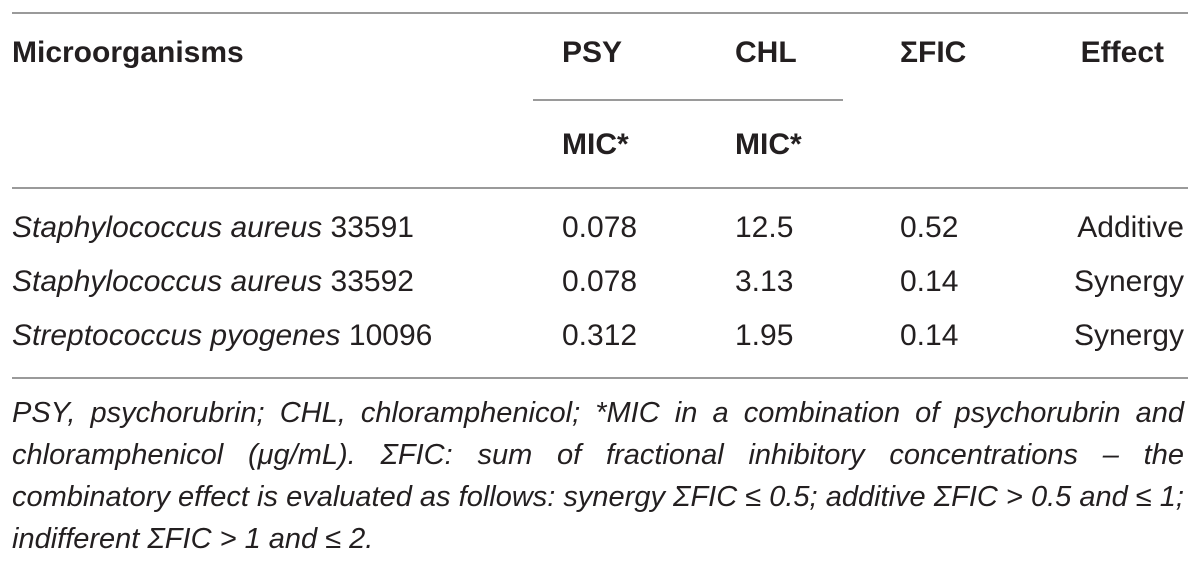  Describe the element at coordinates (595, 144) in the screenshot. I see `subheader-psy-mic: MIC*` at that location.